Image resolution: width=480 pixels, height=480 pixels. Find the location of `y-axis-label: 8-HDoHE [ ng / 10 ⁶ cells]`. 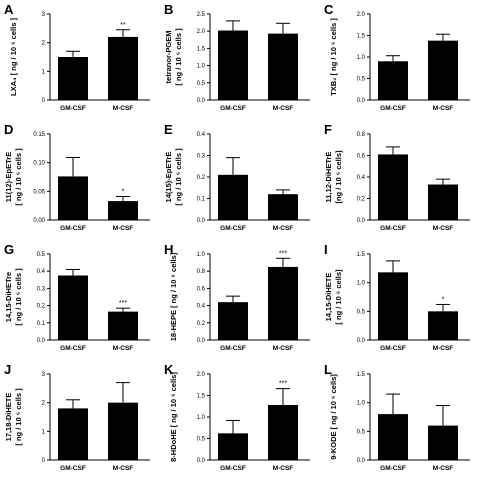

y-axis-label: 8-HDoHE [ ng / 10 ⁶ cells] is located at coordinates (173, 417).